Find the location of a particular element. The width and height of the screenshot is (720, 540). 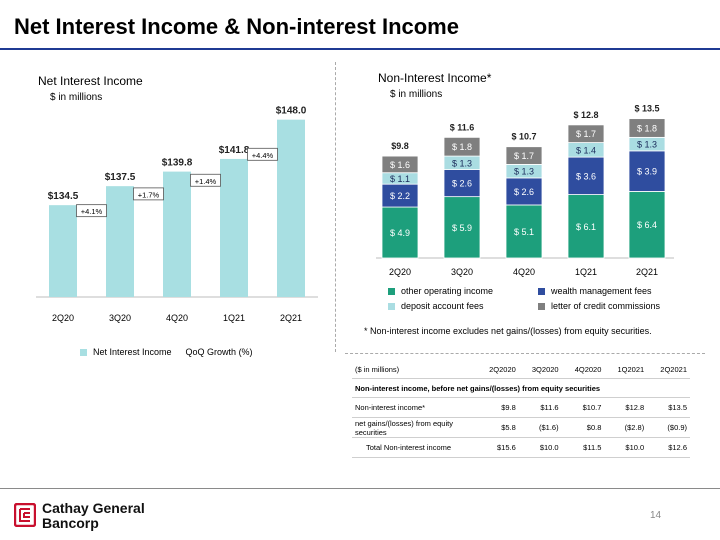

nonii-total-label: $ 11.6 is located at coordinates (462, 127).